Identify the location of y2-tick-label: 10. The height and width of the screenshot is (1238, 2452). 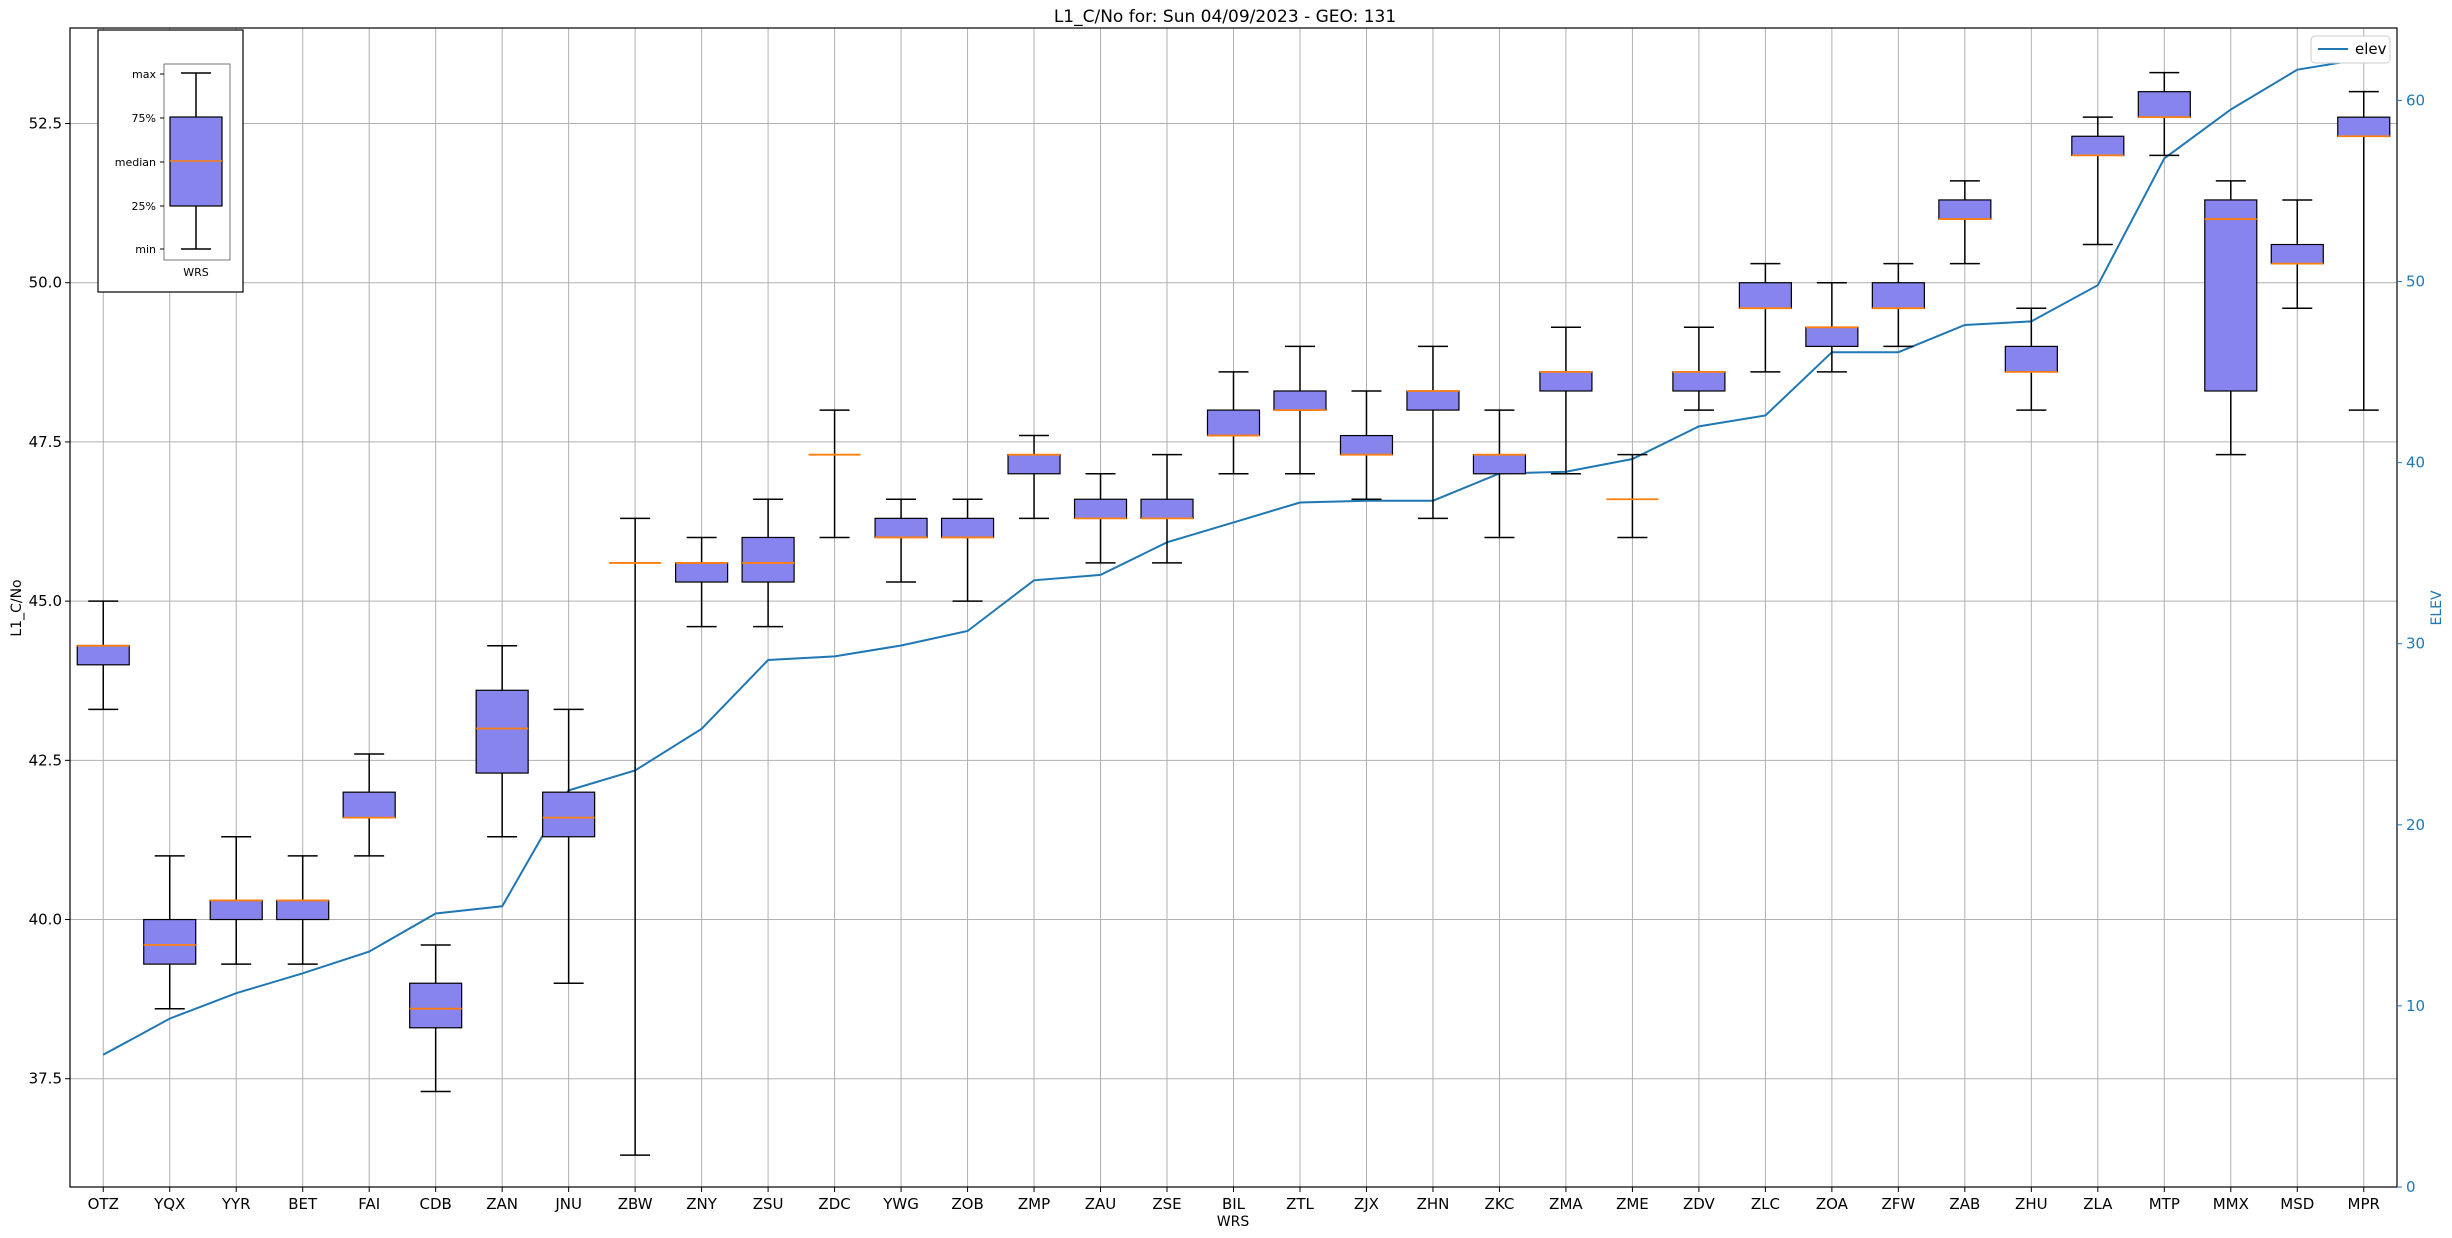
(2415, 1006).